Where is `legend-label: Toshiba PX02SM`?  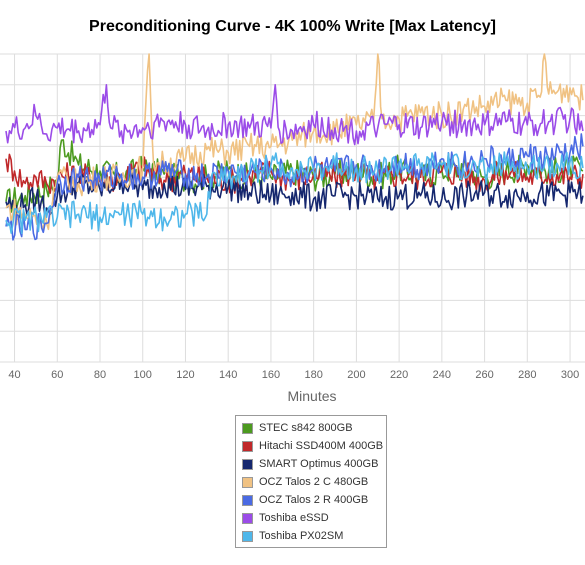
legend-label: Toshiba PX02SM is located at coordinates (301, 536).